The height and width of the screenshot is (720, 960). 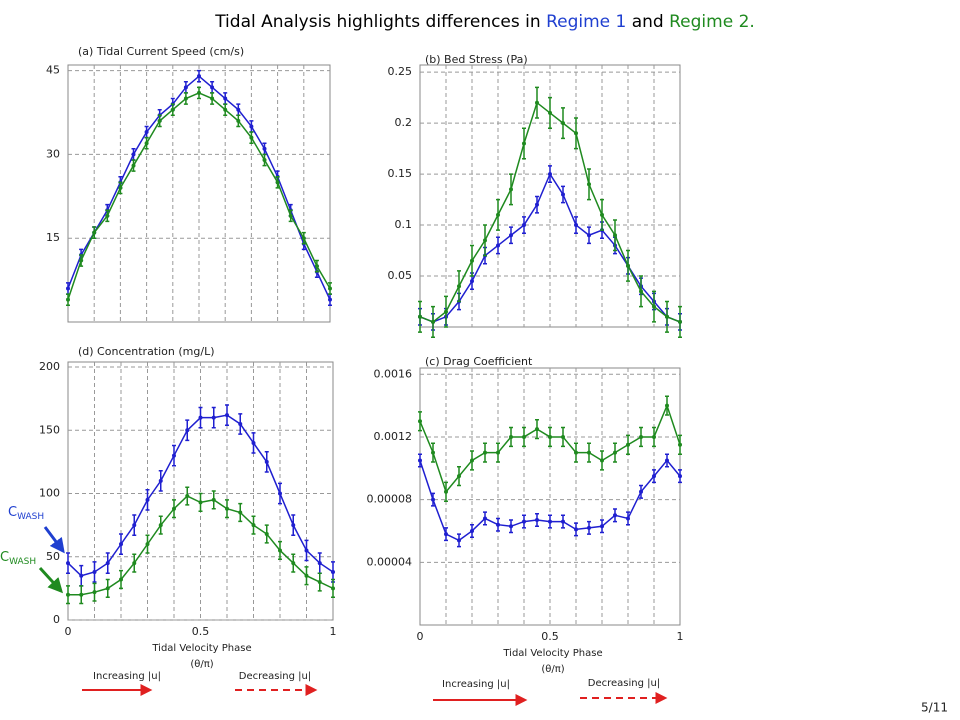 I want to click on title-part: Tidal Analysis highlights differences in, so click(x=380, y=22).